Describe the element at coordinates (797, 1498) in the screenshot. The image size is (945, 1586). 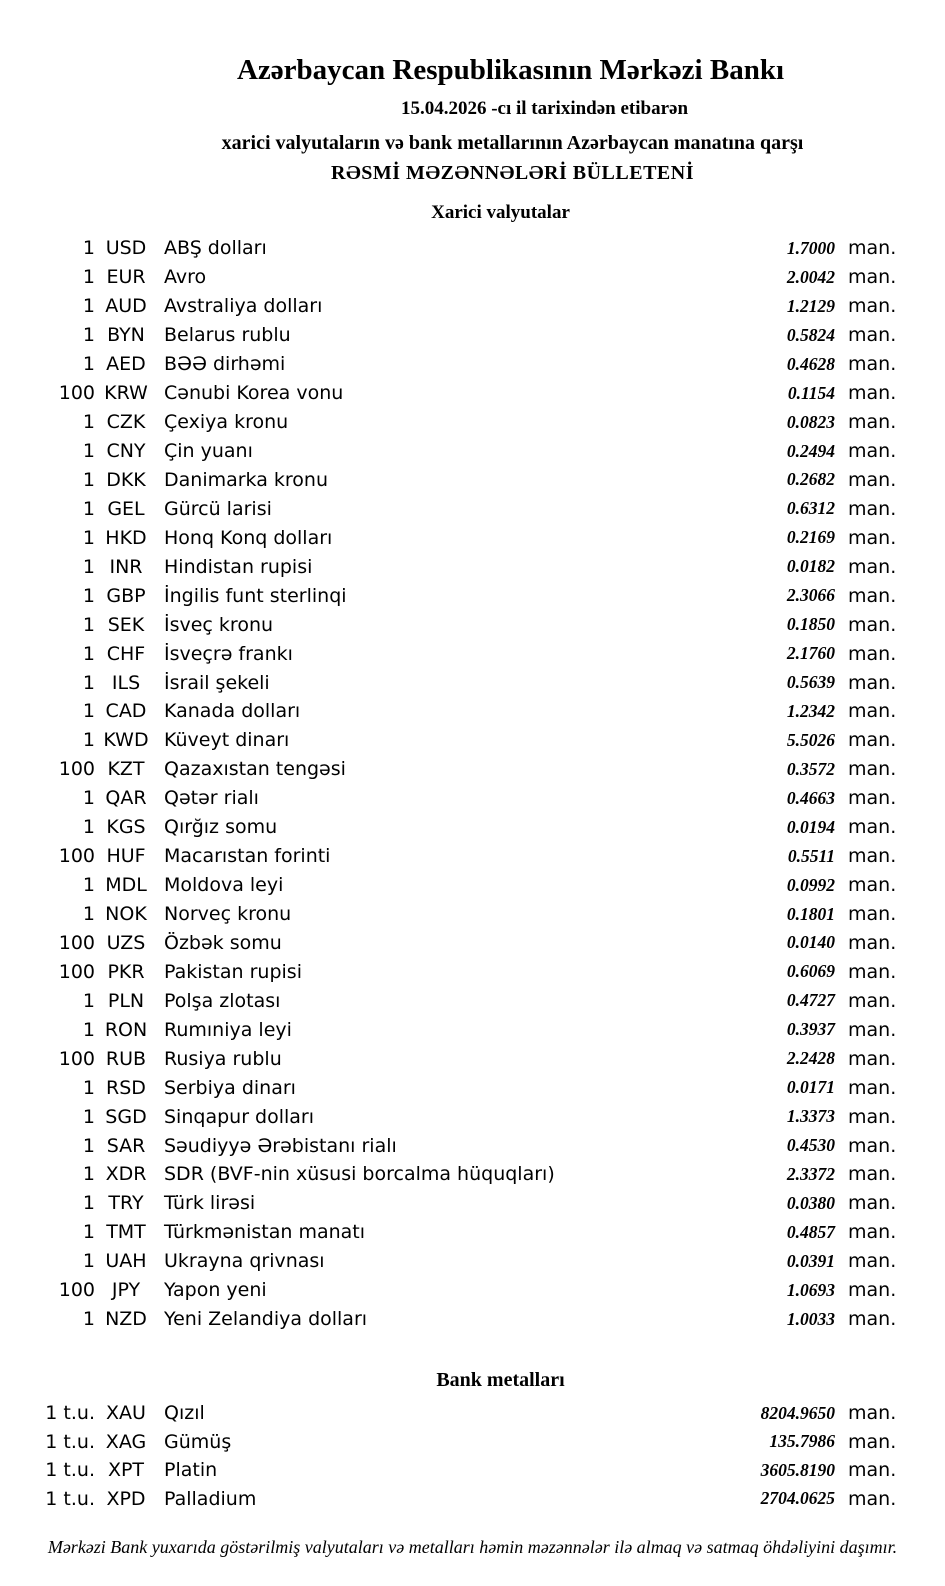
I see `rate-value-cell: 2704.0625` at that location.